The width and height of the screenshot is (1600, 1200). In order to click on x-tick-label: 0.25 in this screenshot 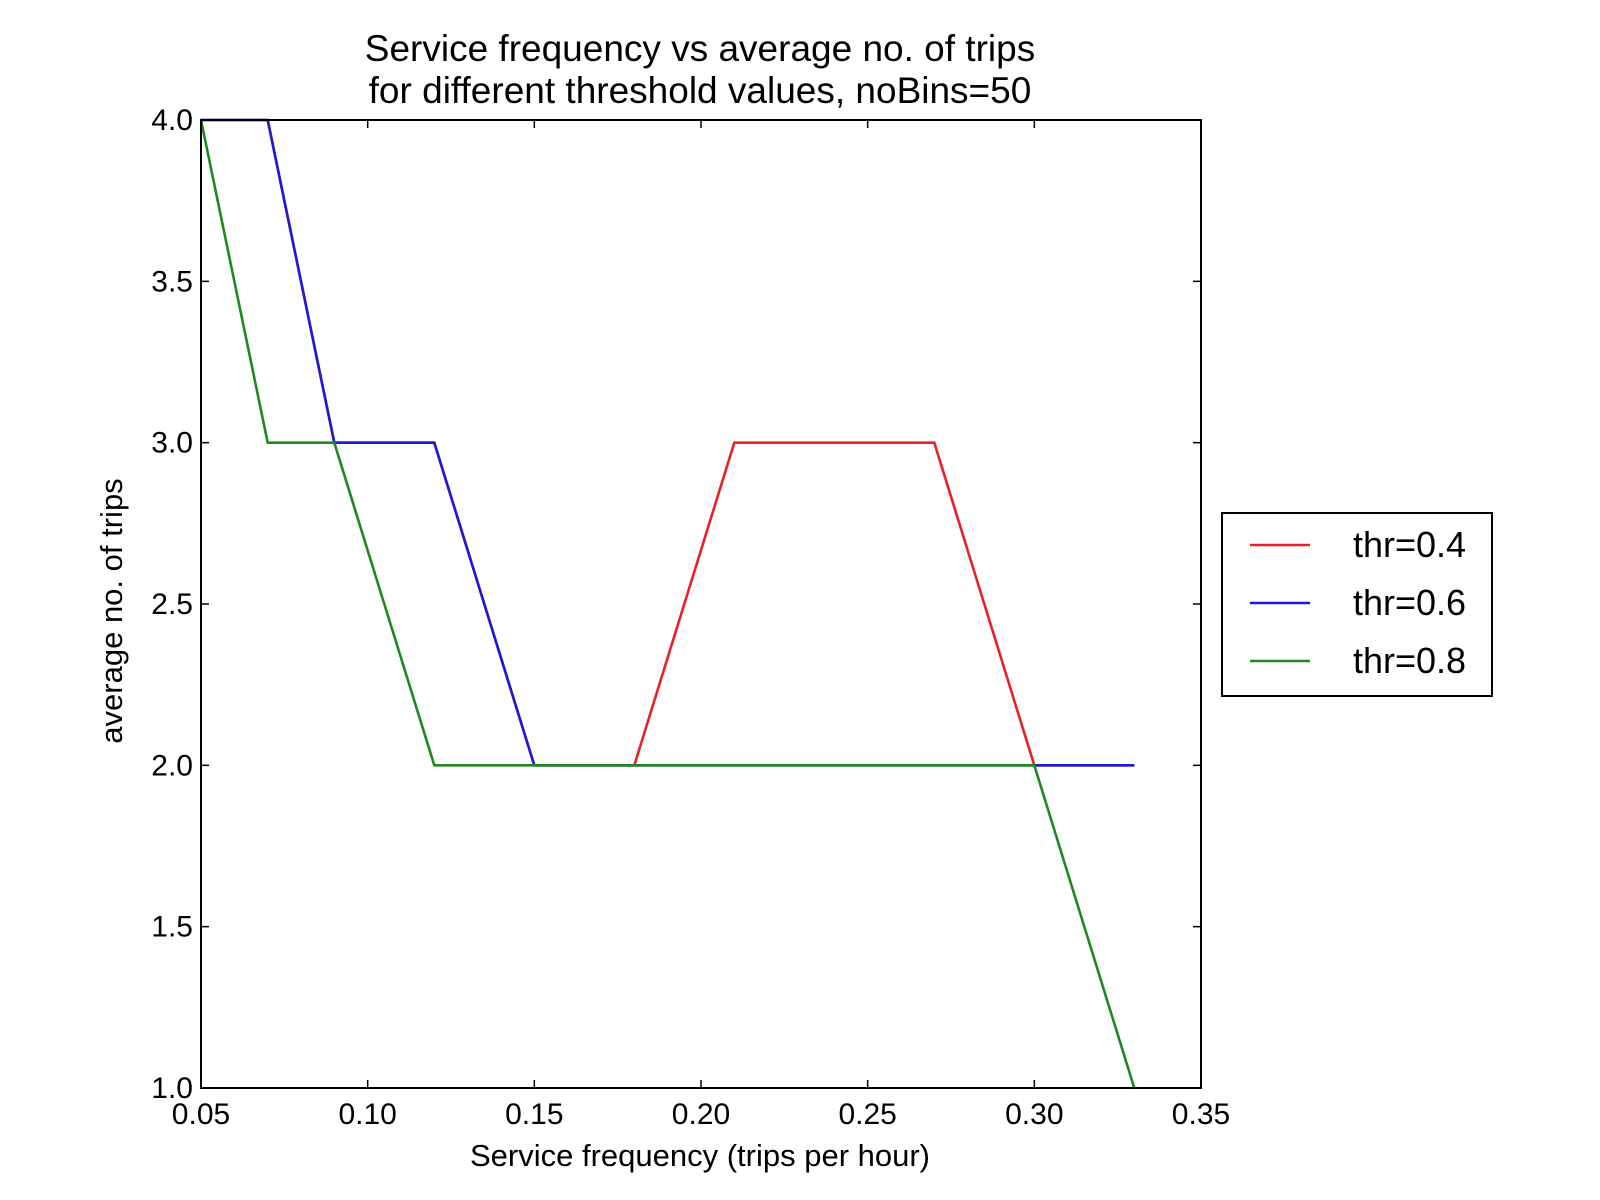, I will do `click(867, 1114)`.